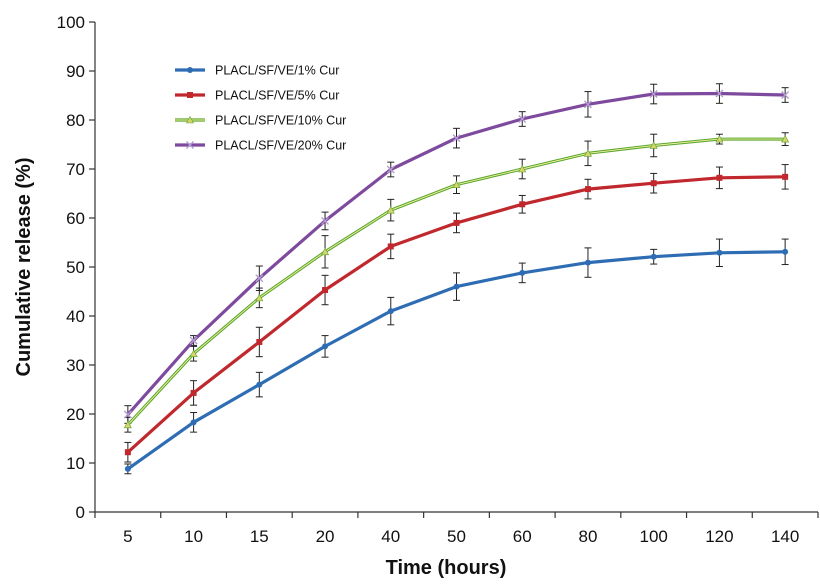 Image resolution: width=820 pixels, height=588 pixels. Describe the element at coordinates (277, 71) in the screenshot. I see `legend-label: PLACL/SF/VE/1% Cur` at that location.